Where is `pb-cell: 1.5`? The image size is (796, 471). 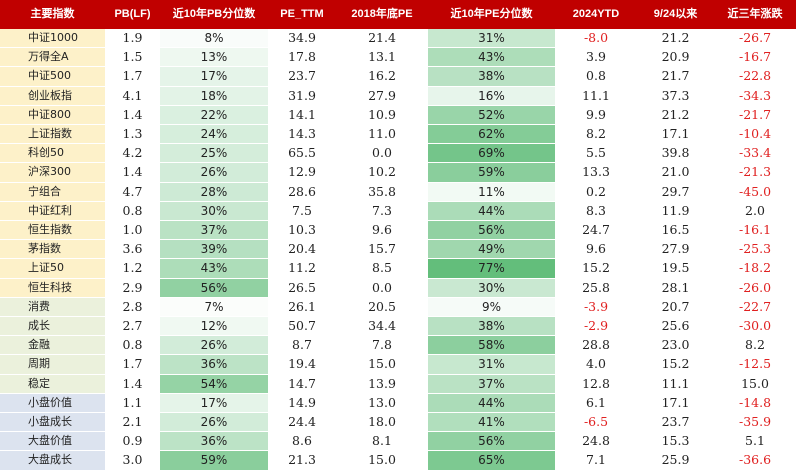
pb-cell: 1.5 is located at coordinates (132, 57).